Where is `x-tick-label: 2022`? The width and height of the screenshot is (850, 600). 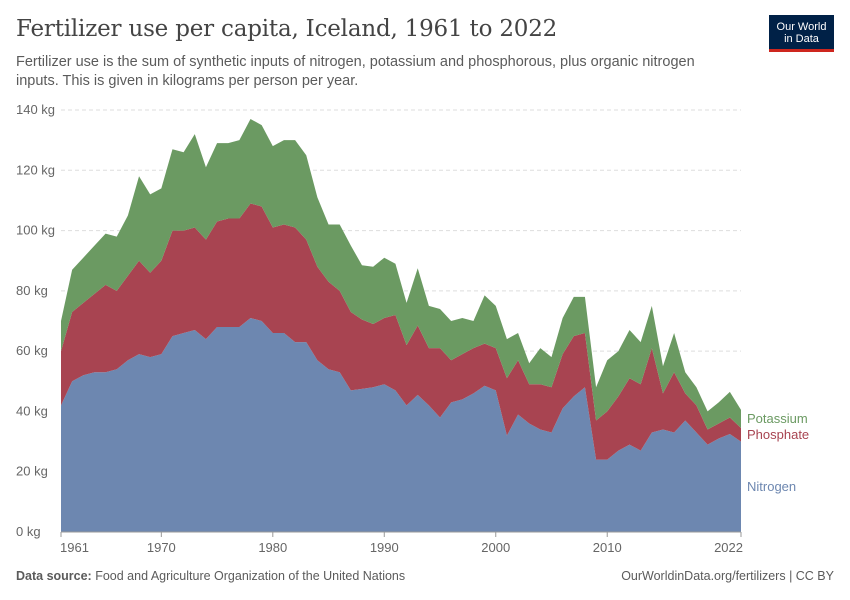 x-tick-label: 2022 is located at coordinates (728, 547).